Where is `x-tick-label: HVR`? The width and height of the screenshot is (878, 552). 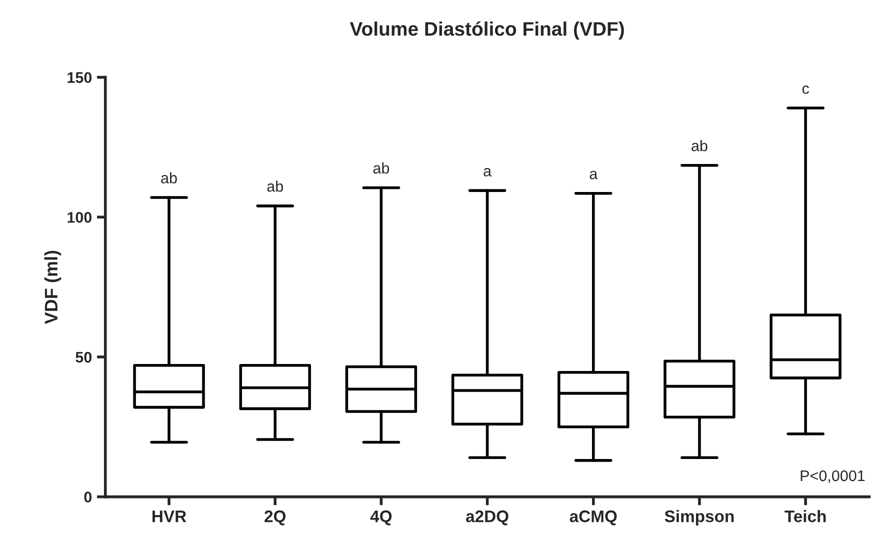
x-tick-label: HVR is located at coordinates (169, 516).